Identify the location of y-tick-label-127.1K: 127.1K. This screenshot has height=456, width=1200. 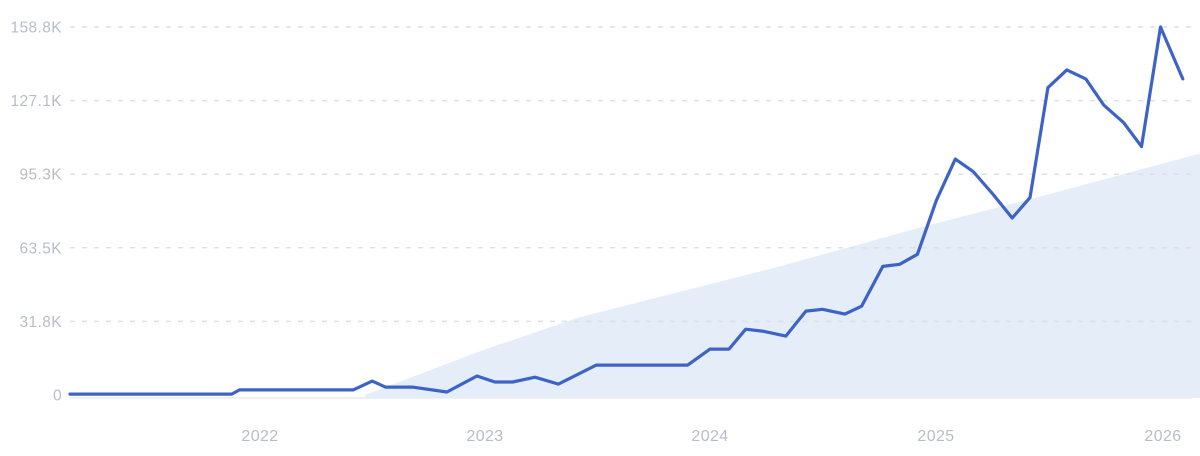
(36, 101).